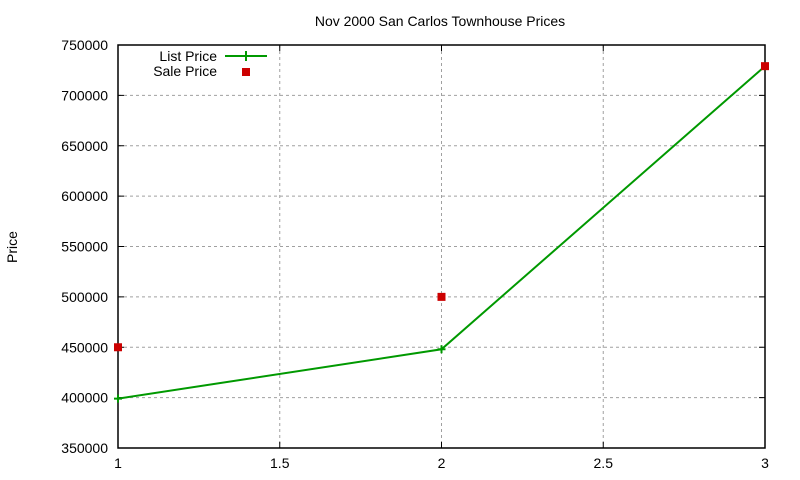 This screenshot has height=480, width=800. What do you see at coordinates (84, 45) in the screenshot?
I see `y-tick-label: 750000` at bounding box center [84, 45].